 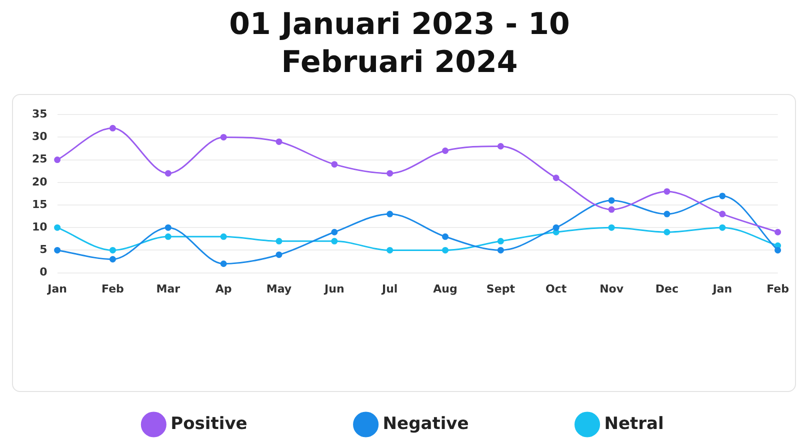 What do you see at coordinates (399, 44) in the screenshot?
I see `chart-title: 01 Januari 2023 - 10 Februari 2024` at bounding box center [399, 44].